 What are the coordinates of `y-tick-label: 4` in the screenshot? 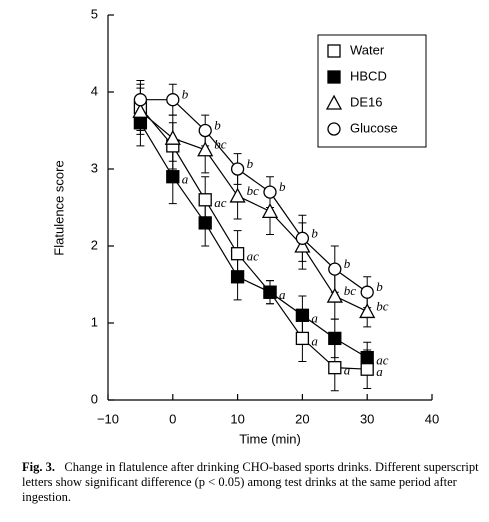 It's located at (94, 90).